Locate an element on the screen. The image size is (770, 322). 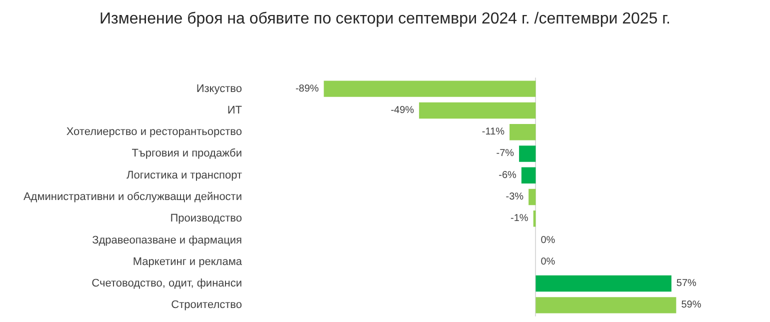
data-label: -1% is located at coordinates (519, 218).